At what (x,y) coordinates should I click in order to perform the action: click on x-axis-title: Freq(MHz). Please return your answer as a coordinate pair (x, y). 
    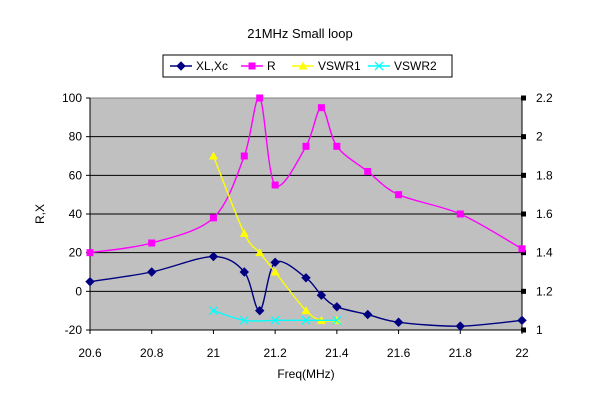
    Looking at the image, I should click on (305, 374).